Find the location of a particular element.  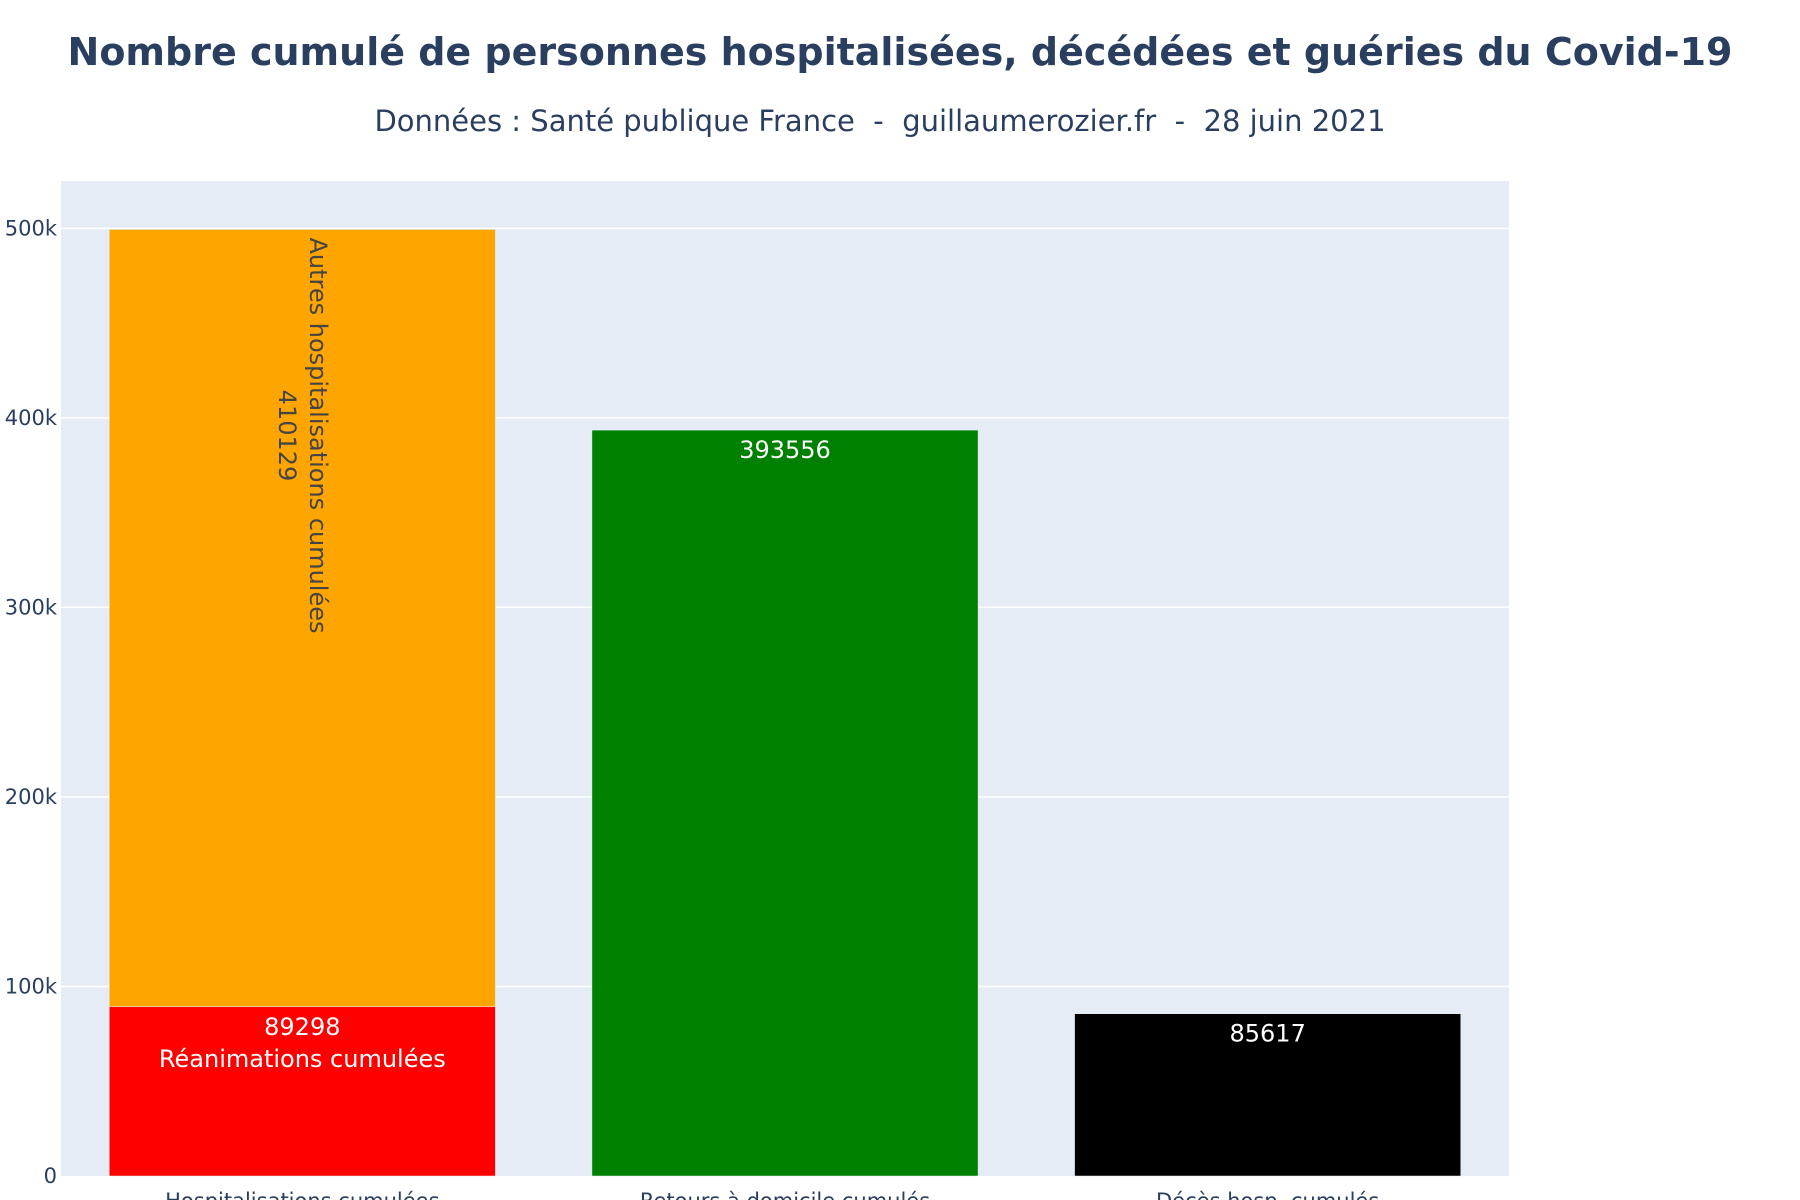

y-tick-label: 100k is located at coordinates (31, 986).